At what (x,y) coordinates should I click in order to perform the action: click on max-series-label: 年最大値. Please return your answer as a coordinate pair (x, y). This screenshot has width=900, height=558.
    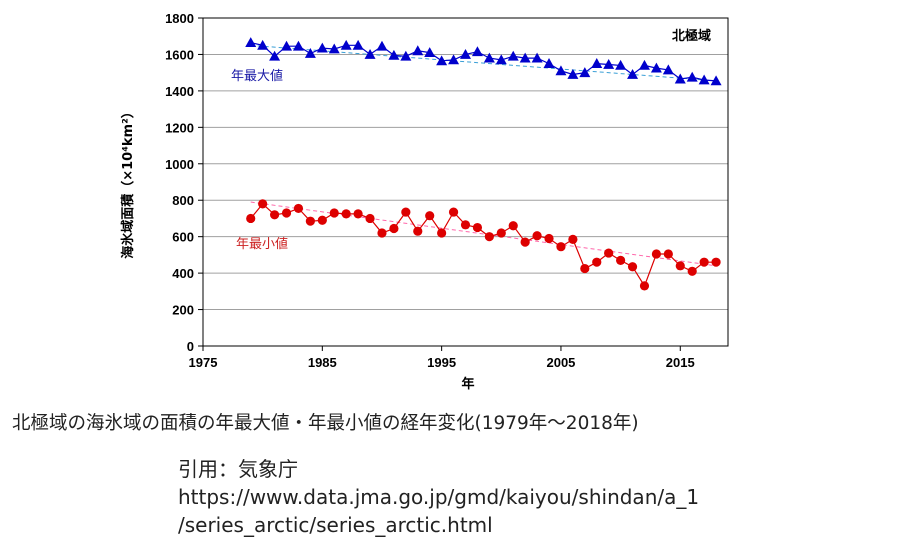
    Looking at the image, I should click on (257, 76).